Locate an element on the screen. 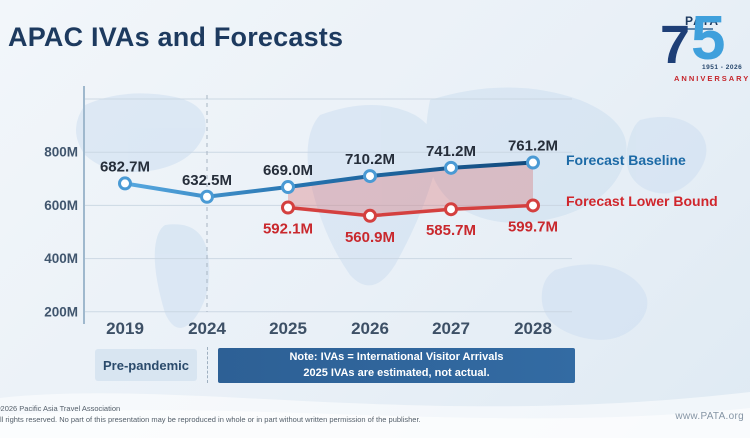  x-axis-year-label: 2026 is located at coordinates (370, 328).